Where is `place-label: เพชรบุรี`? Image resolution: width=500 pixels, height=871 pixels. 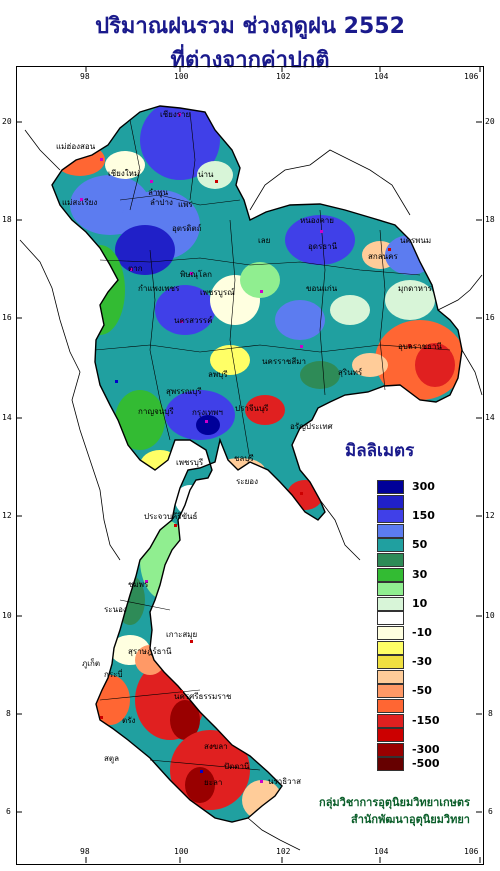 place-label: เพชรบุรี is located at coordinates (190, 462).